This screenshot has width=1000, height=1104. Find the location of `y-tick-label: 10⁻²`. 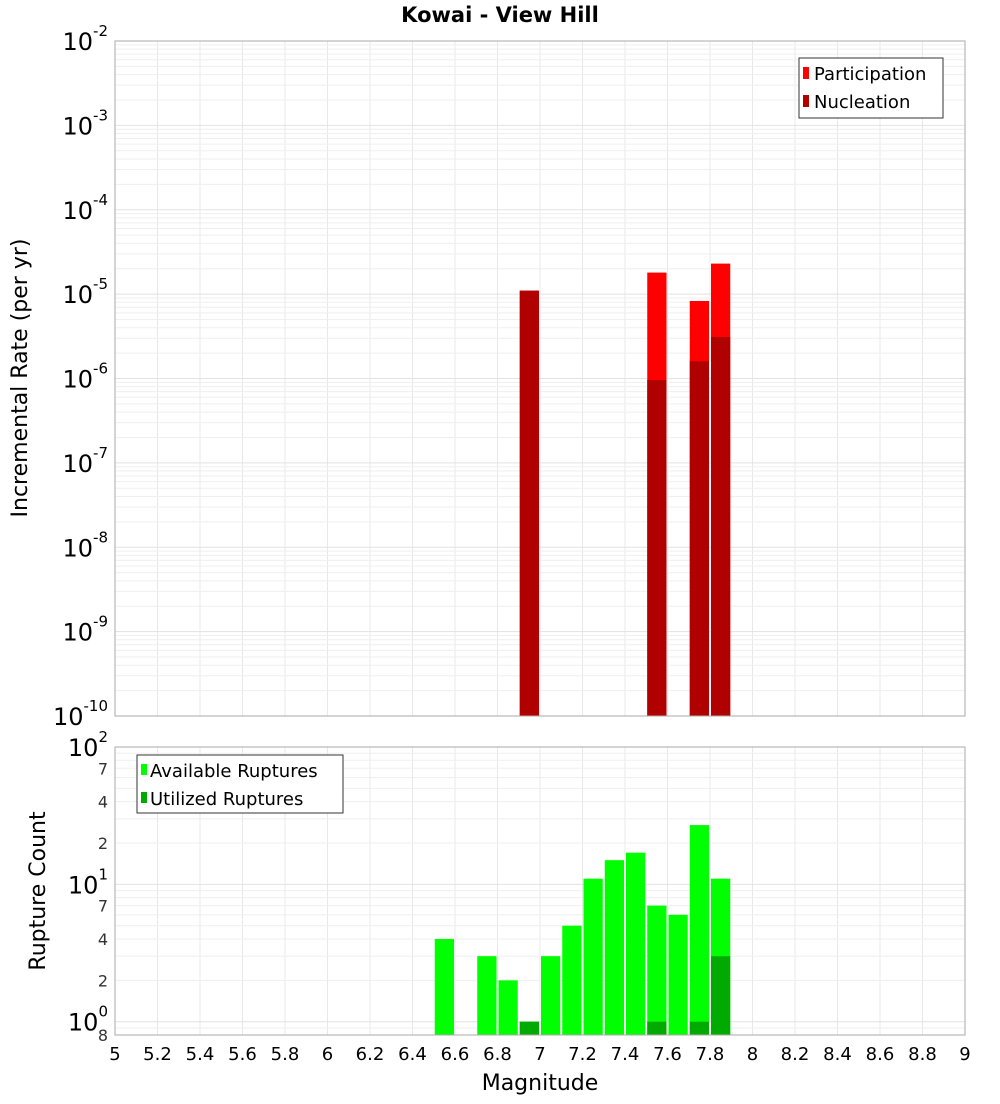

y-tick-label: 10⁻² is located at coordinates (85, 39).